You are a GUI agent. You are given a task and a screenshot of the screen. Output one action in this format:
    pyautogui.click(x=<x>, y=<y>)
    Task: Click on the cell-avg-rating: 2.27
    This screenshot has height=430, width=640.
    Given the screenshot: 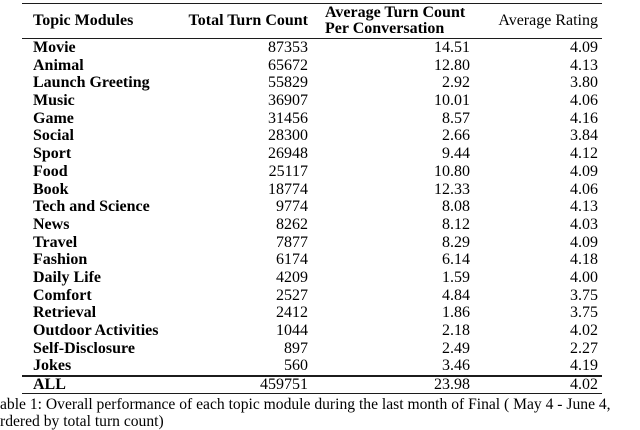 What is the action you would take?
    pyautogui.click(x=584, y=348)
    